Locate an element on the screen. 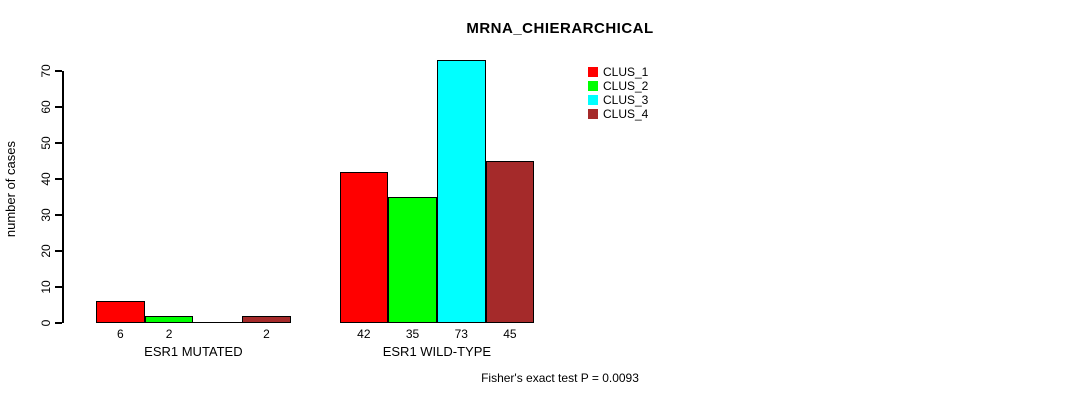  y-axis-label: number of cases is located at coordinates (10, 189).